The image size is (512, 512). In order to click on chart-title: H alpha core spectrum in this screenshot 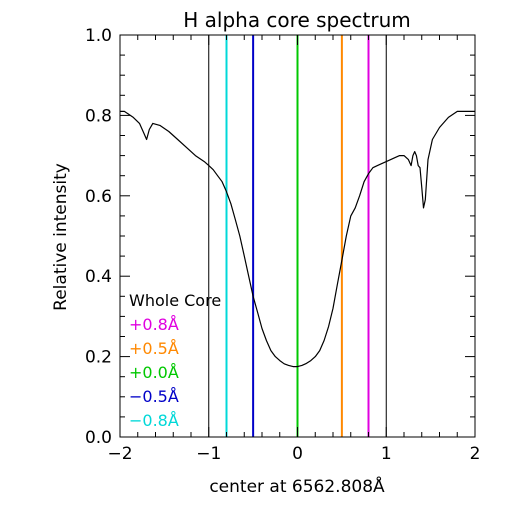, I will do `click(297, 20)`.